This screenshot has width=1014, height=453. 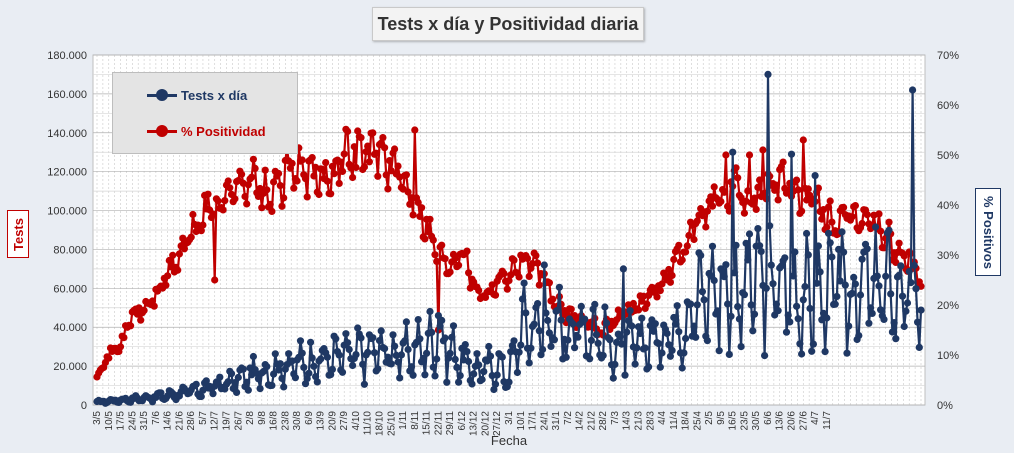 I want to click on x-tick-label: 6/6, so click(x=768, y=418).